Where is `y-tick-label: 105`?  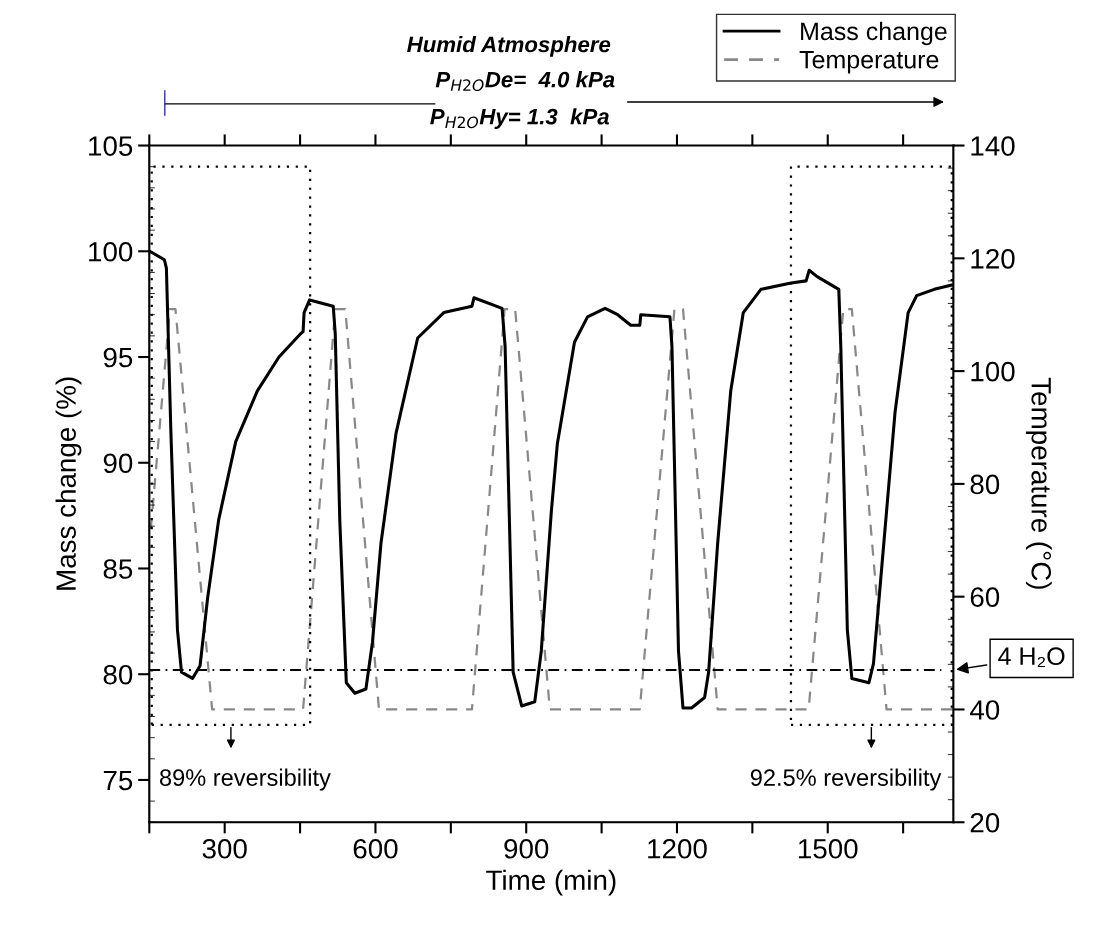
y-tick-label: 105 is located at coordinates (111, 146).